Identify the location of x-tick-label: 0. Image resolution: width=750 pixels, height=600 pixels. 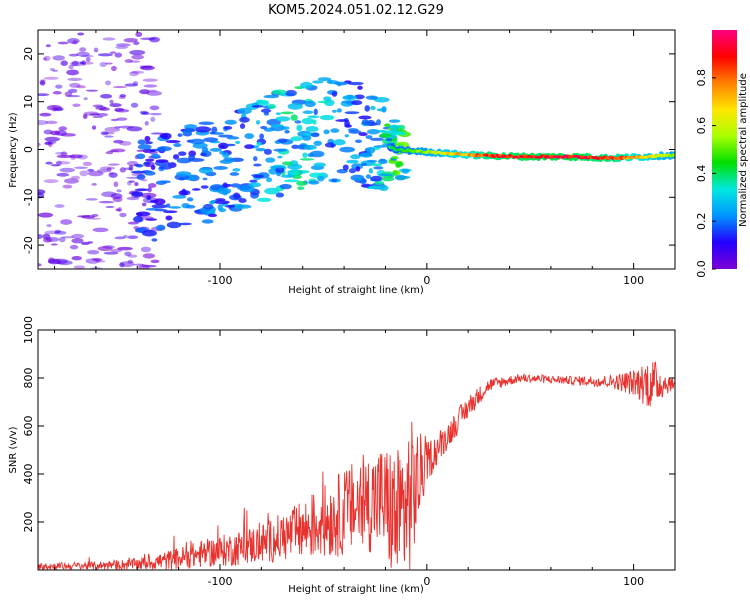
(426, 280).